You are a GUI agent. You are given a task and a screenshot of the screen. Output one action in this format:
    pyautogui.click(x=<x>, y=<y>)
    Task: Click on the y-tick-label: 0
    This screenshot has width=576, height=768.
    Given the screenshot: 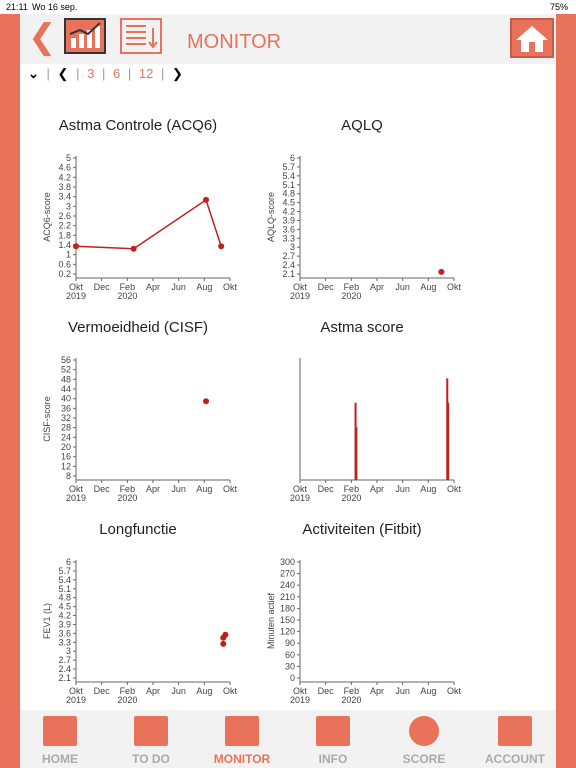 What is the action you would take?
    pyautogui.click(x=292, y=678)
    